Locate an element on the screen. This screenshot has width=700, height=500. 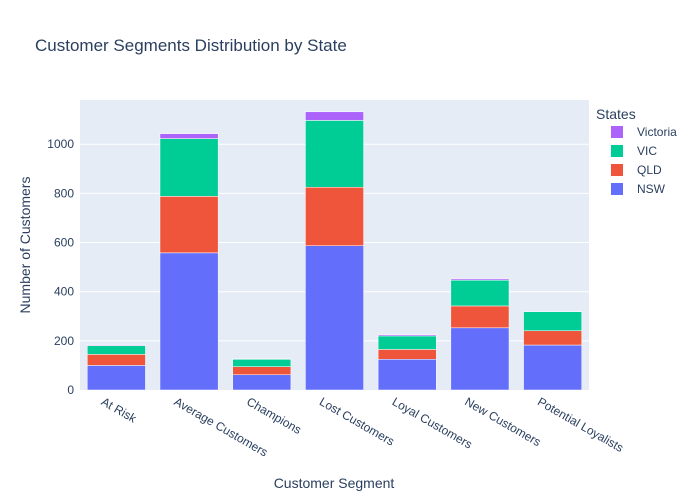
legend-swatch-vic is located at coordinates (617, 151).